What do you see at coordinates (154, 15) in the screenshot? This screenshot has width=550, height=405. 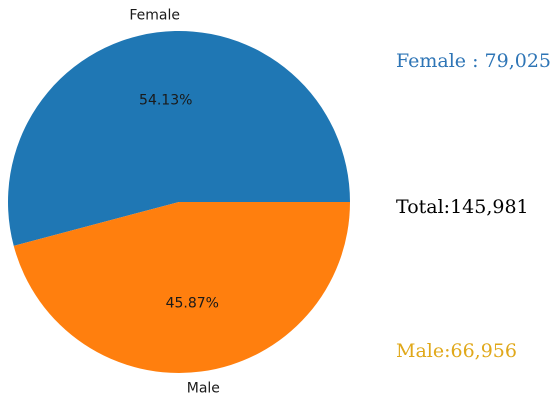 I see `slice-label-female: Female` at bounding box center [154, 15].